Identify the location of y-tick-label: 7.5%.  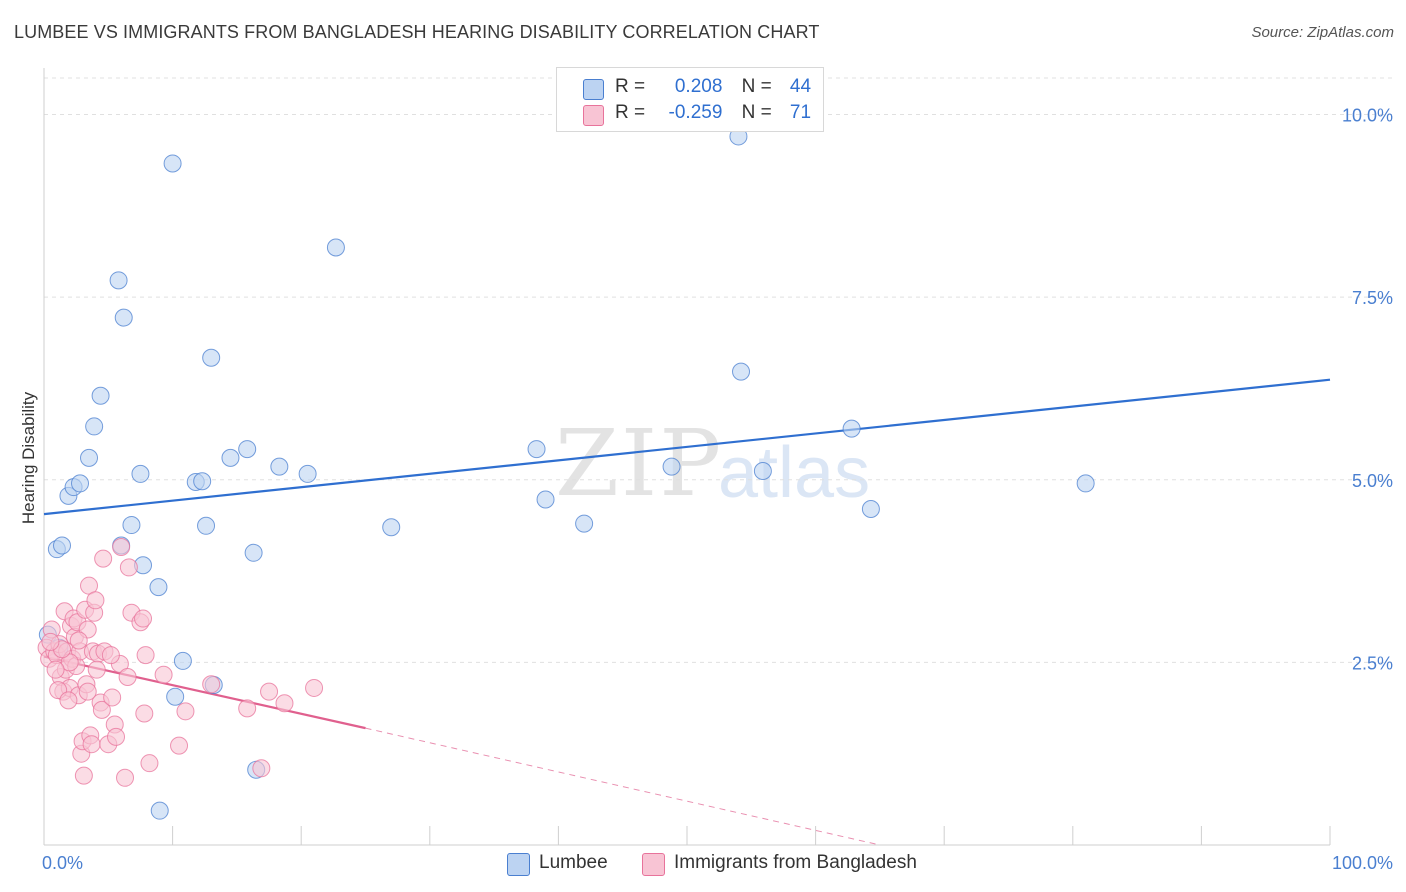
(1372, 298).